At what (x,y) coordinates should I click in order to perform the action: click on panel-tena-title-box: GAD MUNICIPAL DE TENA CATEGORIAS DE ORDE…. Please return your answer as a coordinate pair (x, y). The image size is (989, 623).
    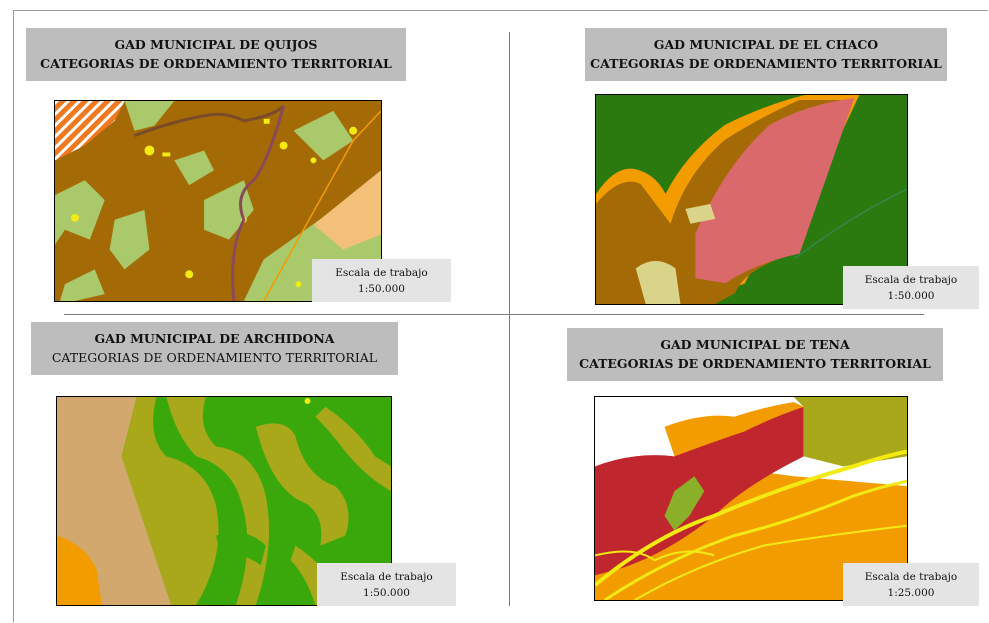
    Looking at the image, I should click on (755, 354).